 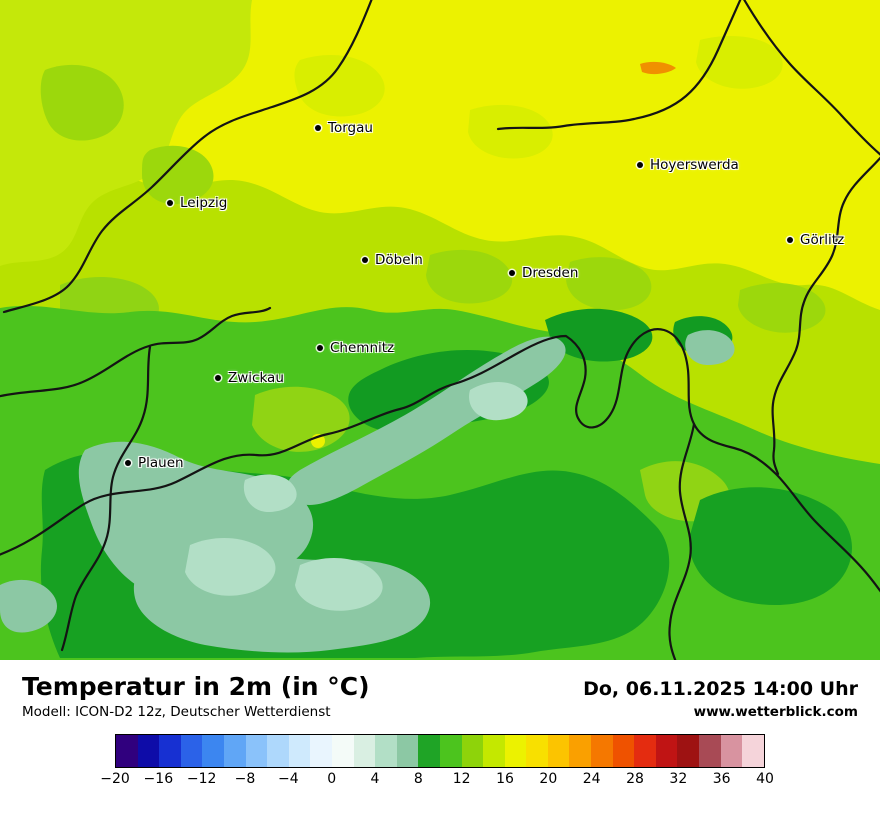 I want to click on city-label: Zwickau, so click(x=256, y=378).